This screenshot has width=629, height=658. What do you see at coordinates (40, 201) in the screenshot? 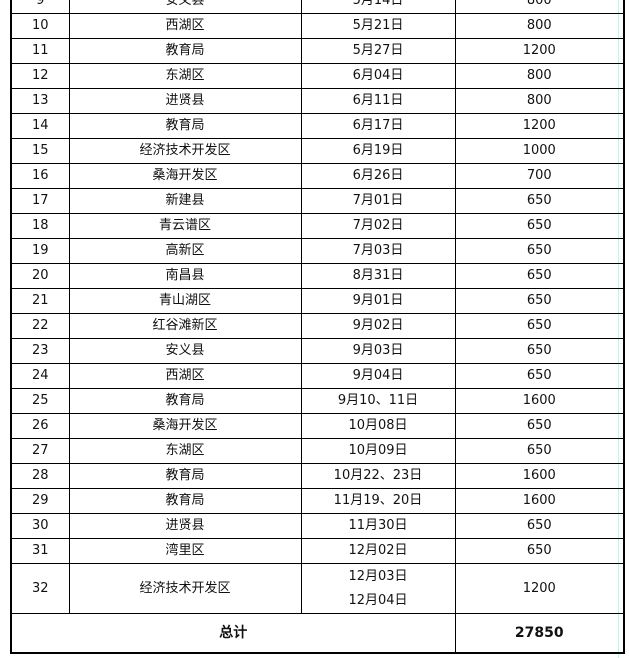
I see `row-number: 17` at bounding box center [40, 201].